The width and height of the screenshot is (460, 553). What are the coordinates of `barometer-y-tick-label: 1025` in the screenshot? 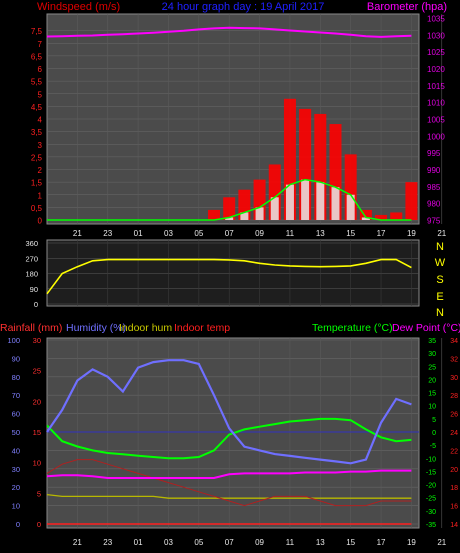 It's located at (436, 52).